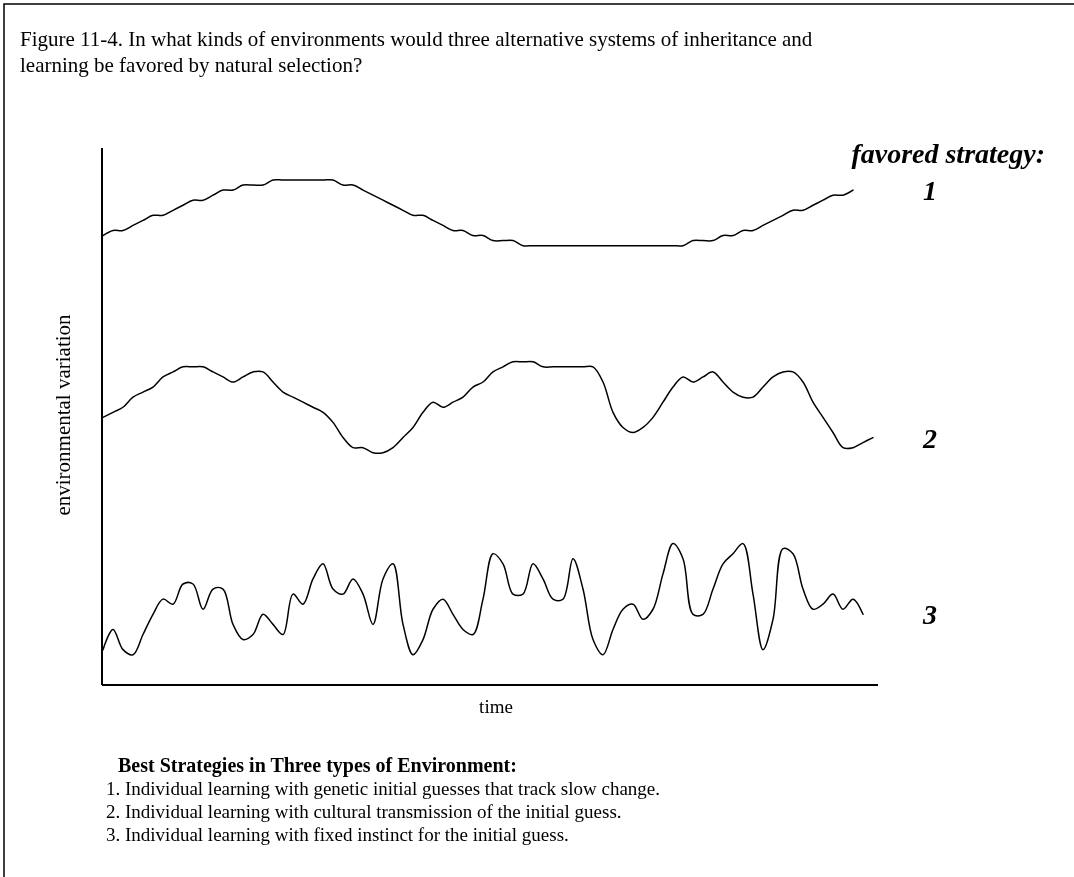  I want to click on text: 3, so click(929, 615).